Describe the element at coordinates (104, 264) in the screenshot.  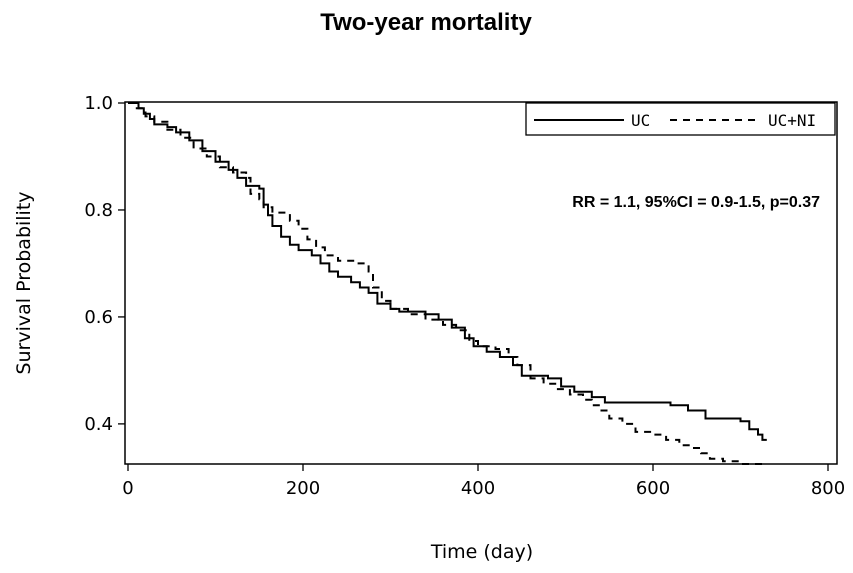
I see `y-axis-ticks: 0.4 0.6 0.8 1.0` at that location.